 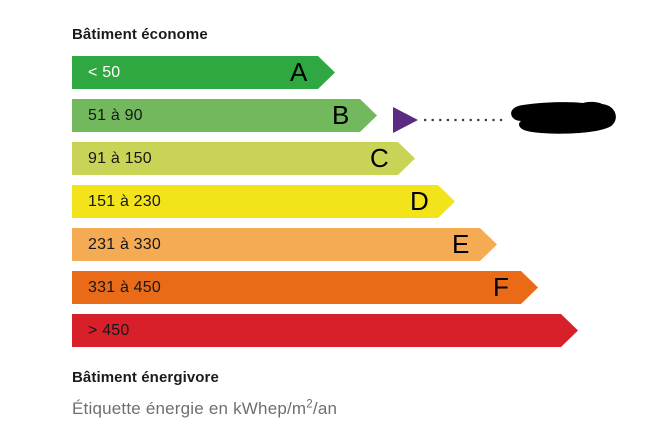 What do you see at coordinates (461, 244) in the screenshot?
I see `bar-class-letter-e: E` at bounding box center [461, 244].